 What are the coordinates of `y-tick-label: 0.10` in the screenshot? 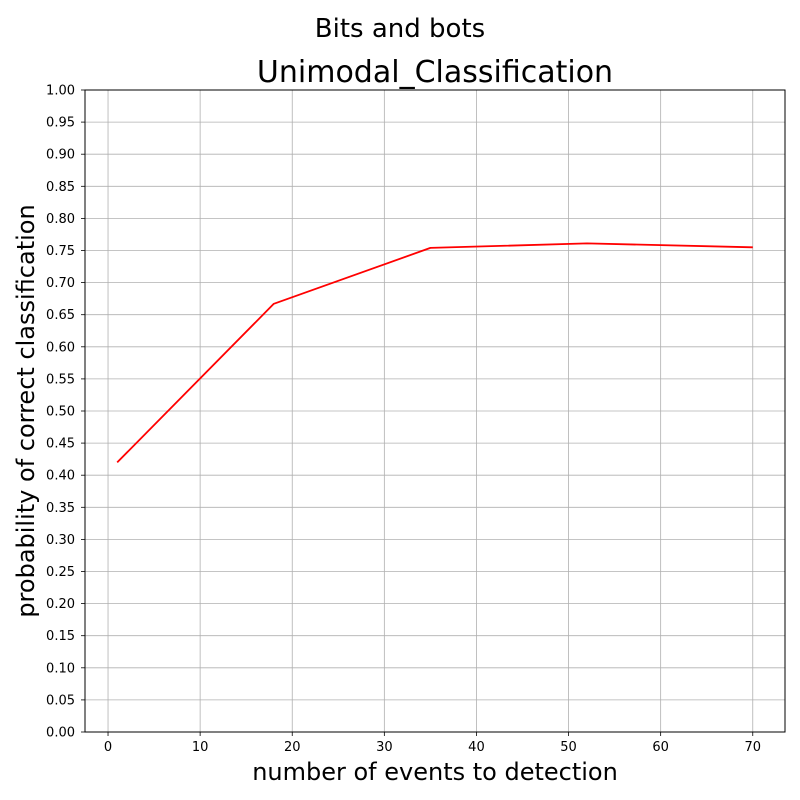 It's located at (60, 668).